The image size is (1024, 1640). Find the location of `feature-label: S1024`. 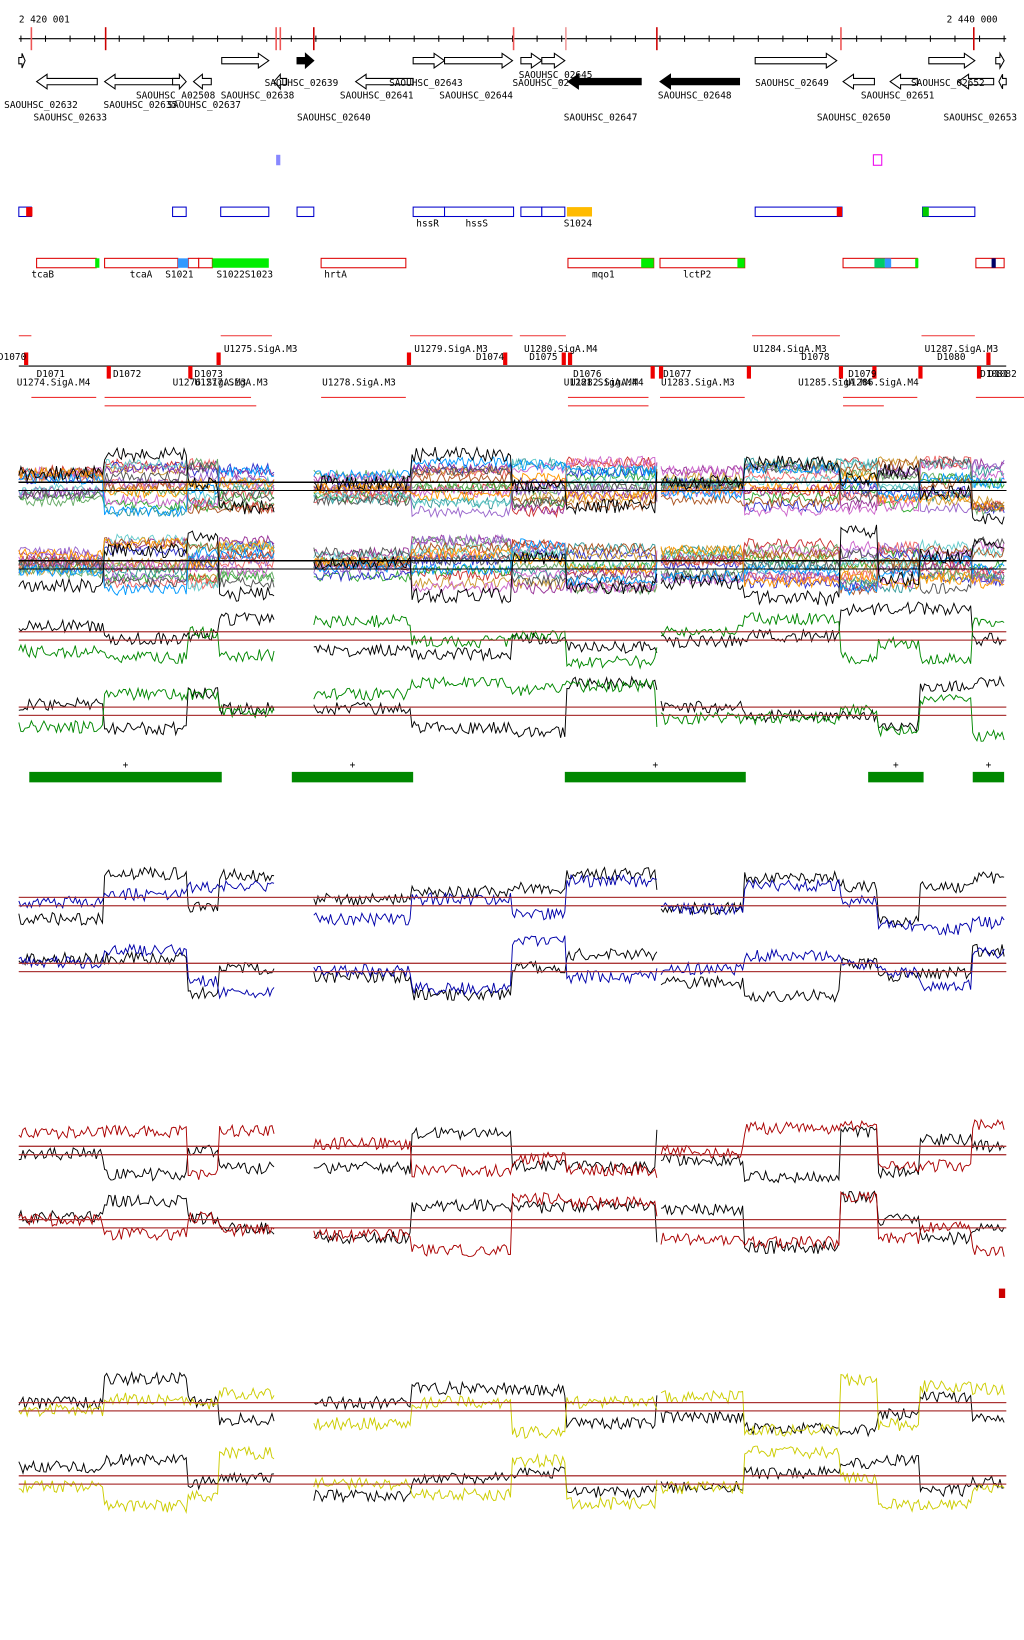

feature-label: S1024 is located at coordinates (578, 223).